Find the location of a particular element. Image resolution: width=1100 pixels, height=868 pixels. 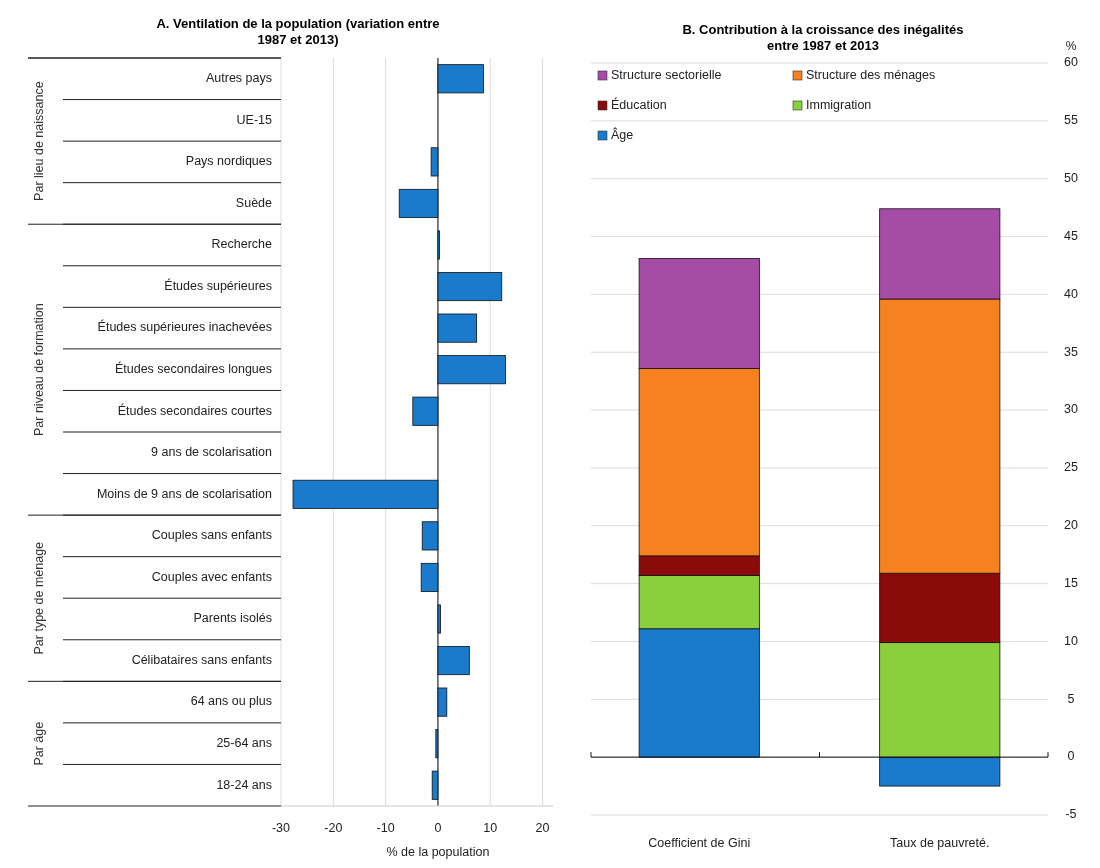

y-tick-label: Autres pays is located at coordinates (238, 78).